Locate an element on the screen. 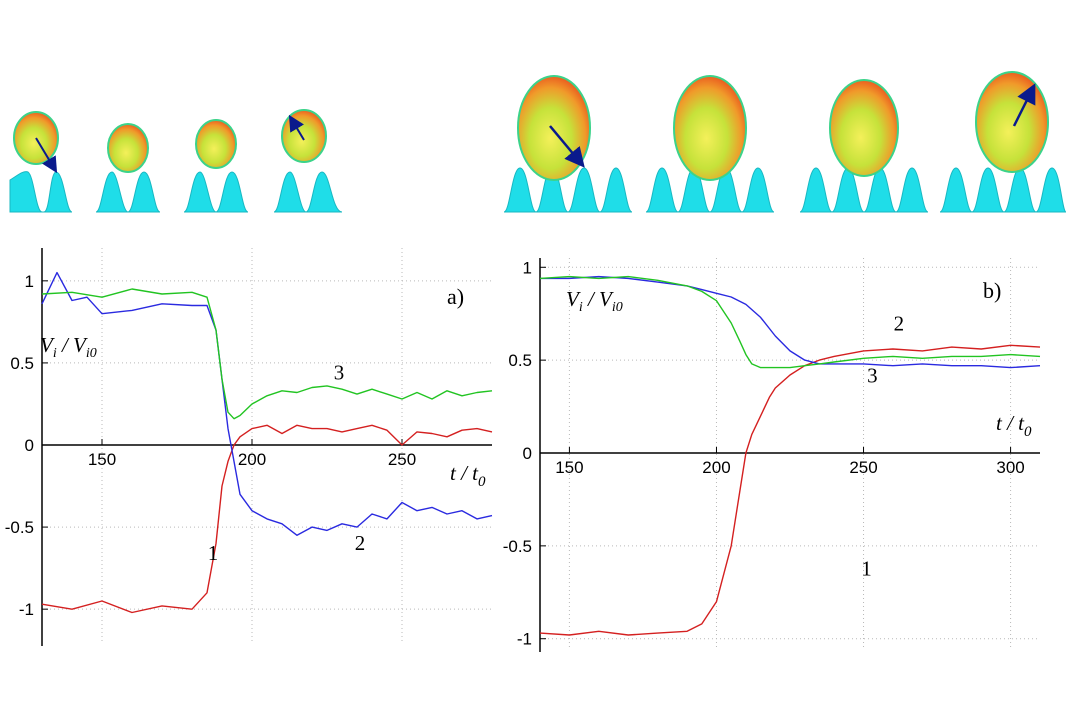 Image resolution: width=1068 pixels, height=712 pixels. x-tick-label: 300 is located at coordinates (1010, 467).